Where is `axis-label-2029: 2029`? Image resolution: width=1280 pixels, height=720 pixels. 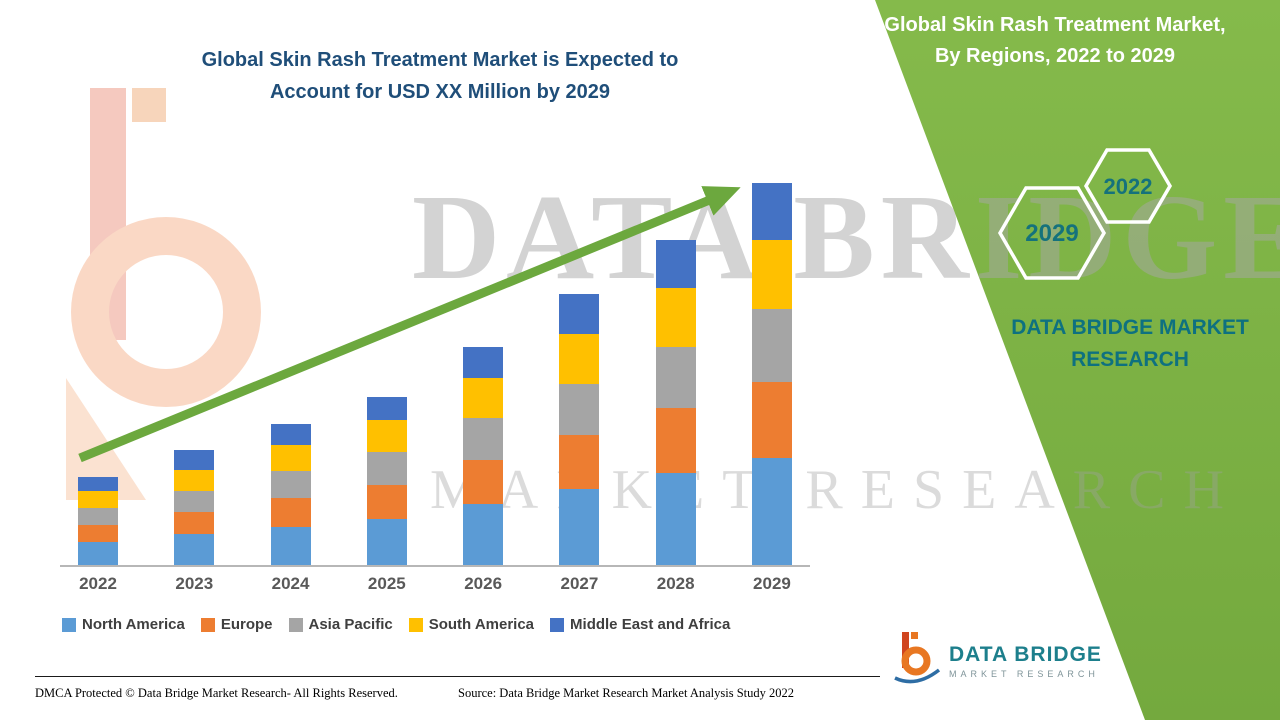
axis-label-2029: 2029 is located at coordinates (772, 583).